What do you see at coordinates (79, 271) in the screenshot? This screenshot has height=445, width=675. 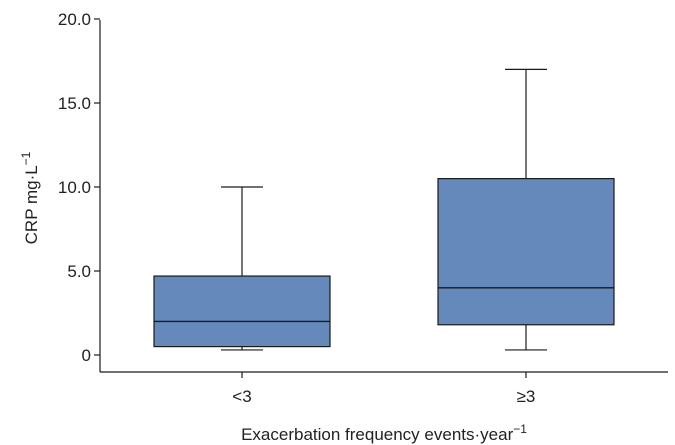 I see `y-tick-label: 5.0` at bounding box center [79, 271].